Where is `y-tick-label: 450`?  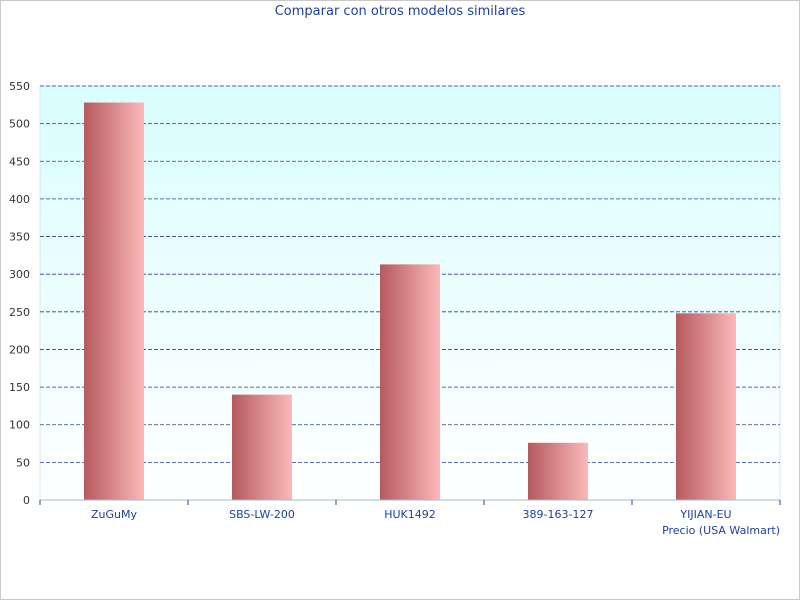
y-tick-label: 450 is located at coordinates (19, 161).